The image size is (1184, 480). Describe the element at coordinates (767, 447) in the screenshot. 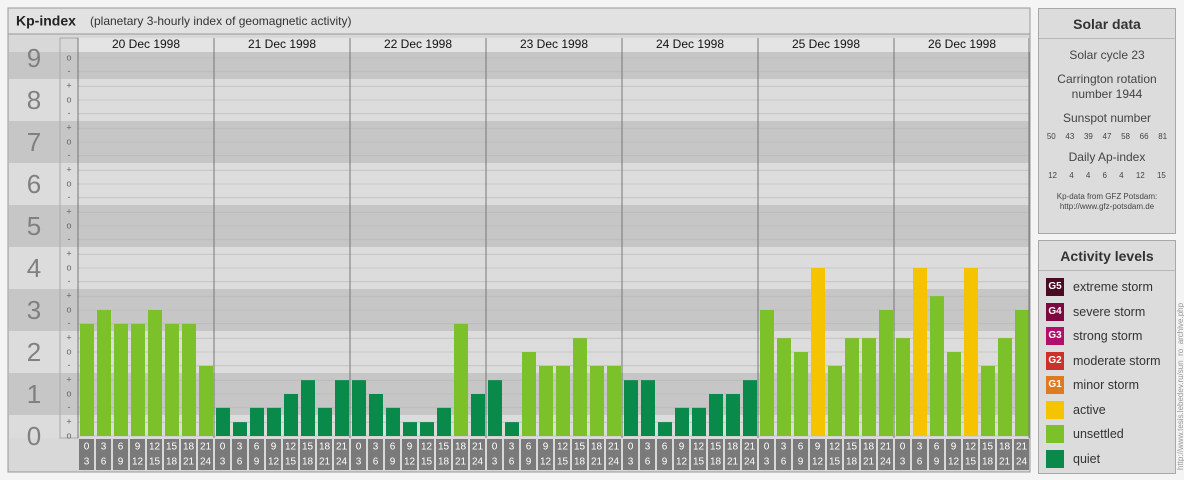

I see `hour-from: 0` at that location.